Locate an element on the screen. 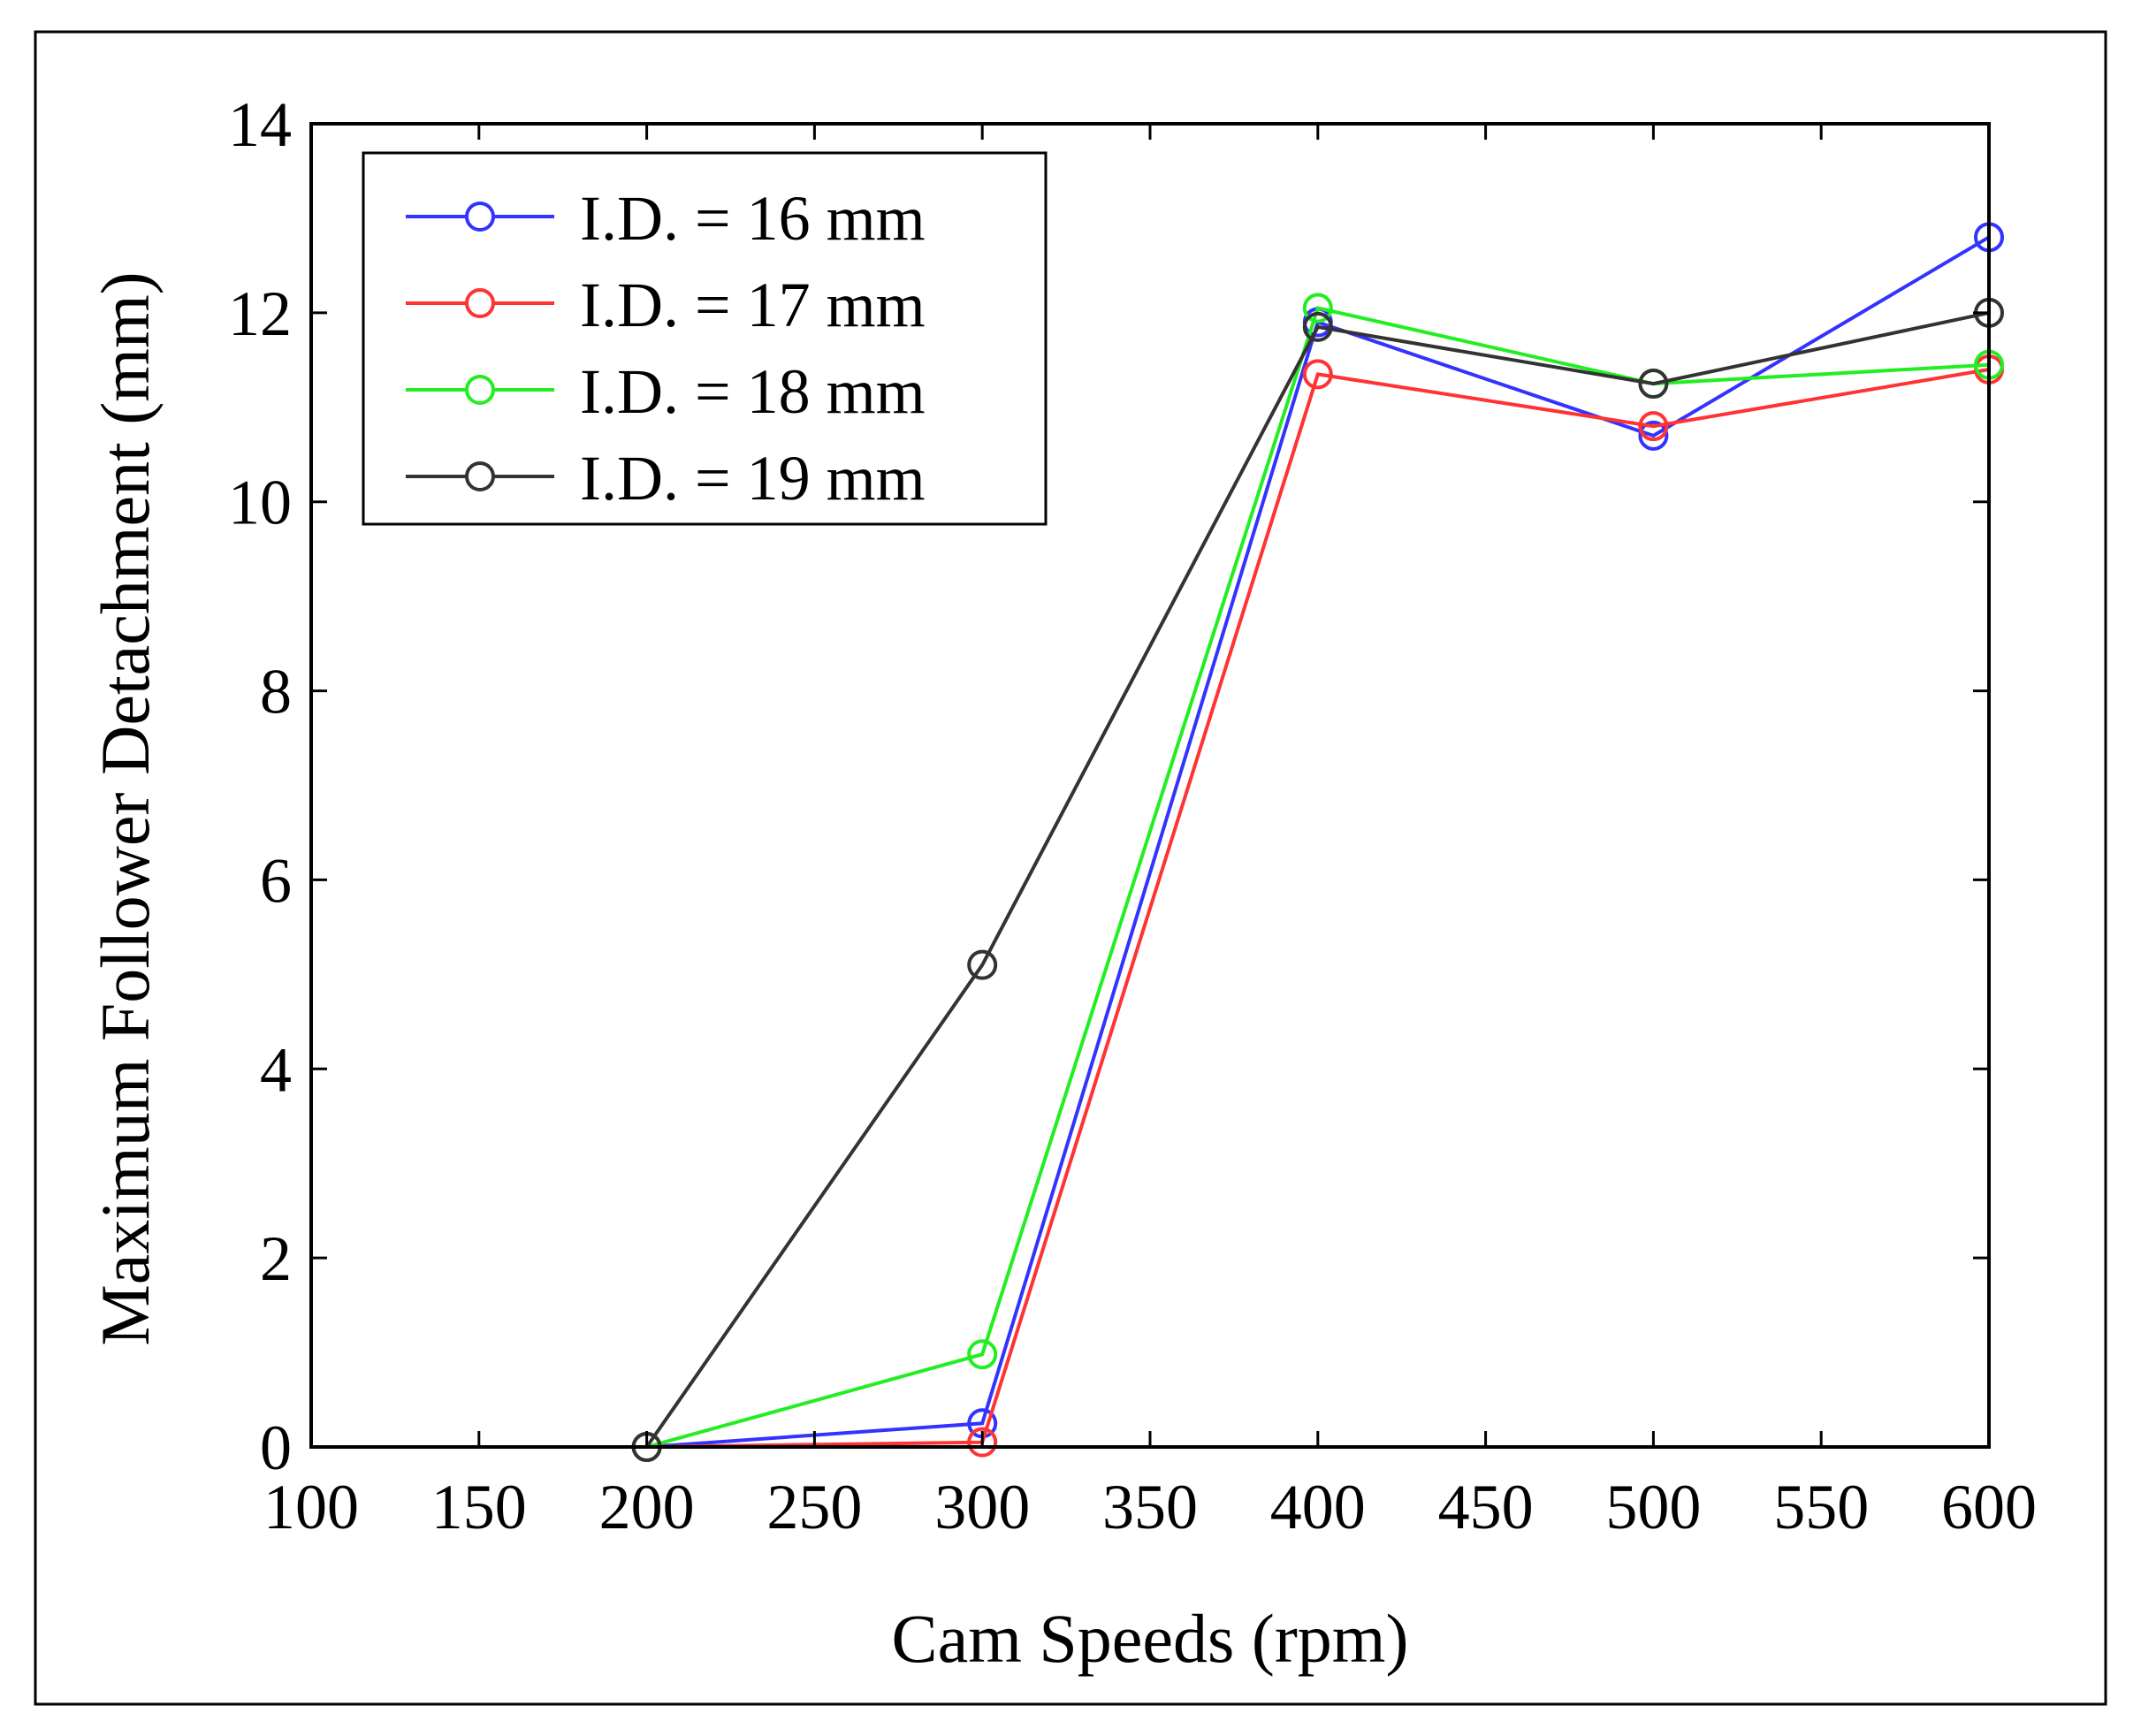  legend-entry: I.D. = 16 mm is located at coordinates (666, 219).